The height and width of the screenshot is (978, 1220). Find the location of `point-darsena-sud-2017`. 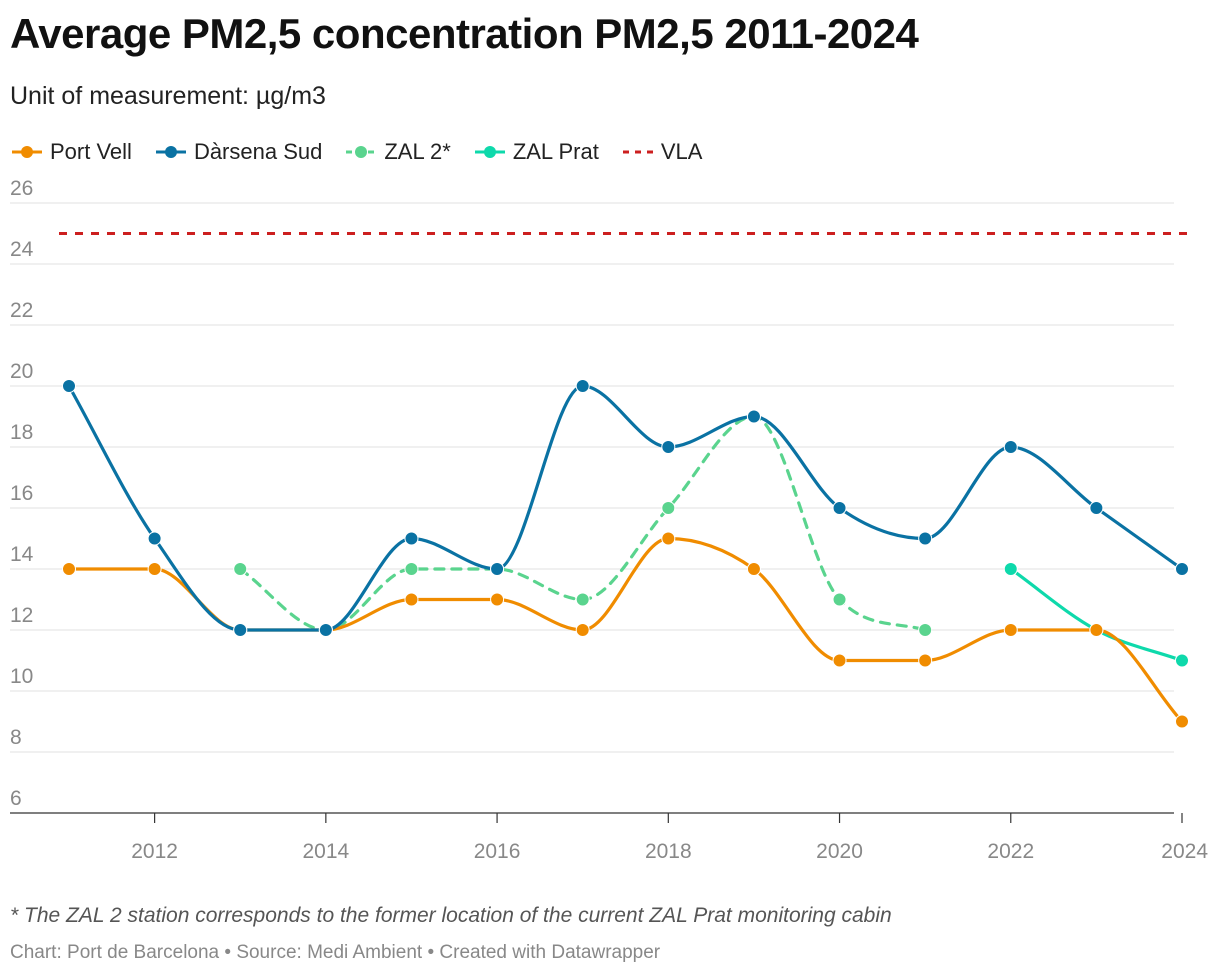

point-darsena-sud-2017 is located at coordinates (582, 386).